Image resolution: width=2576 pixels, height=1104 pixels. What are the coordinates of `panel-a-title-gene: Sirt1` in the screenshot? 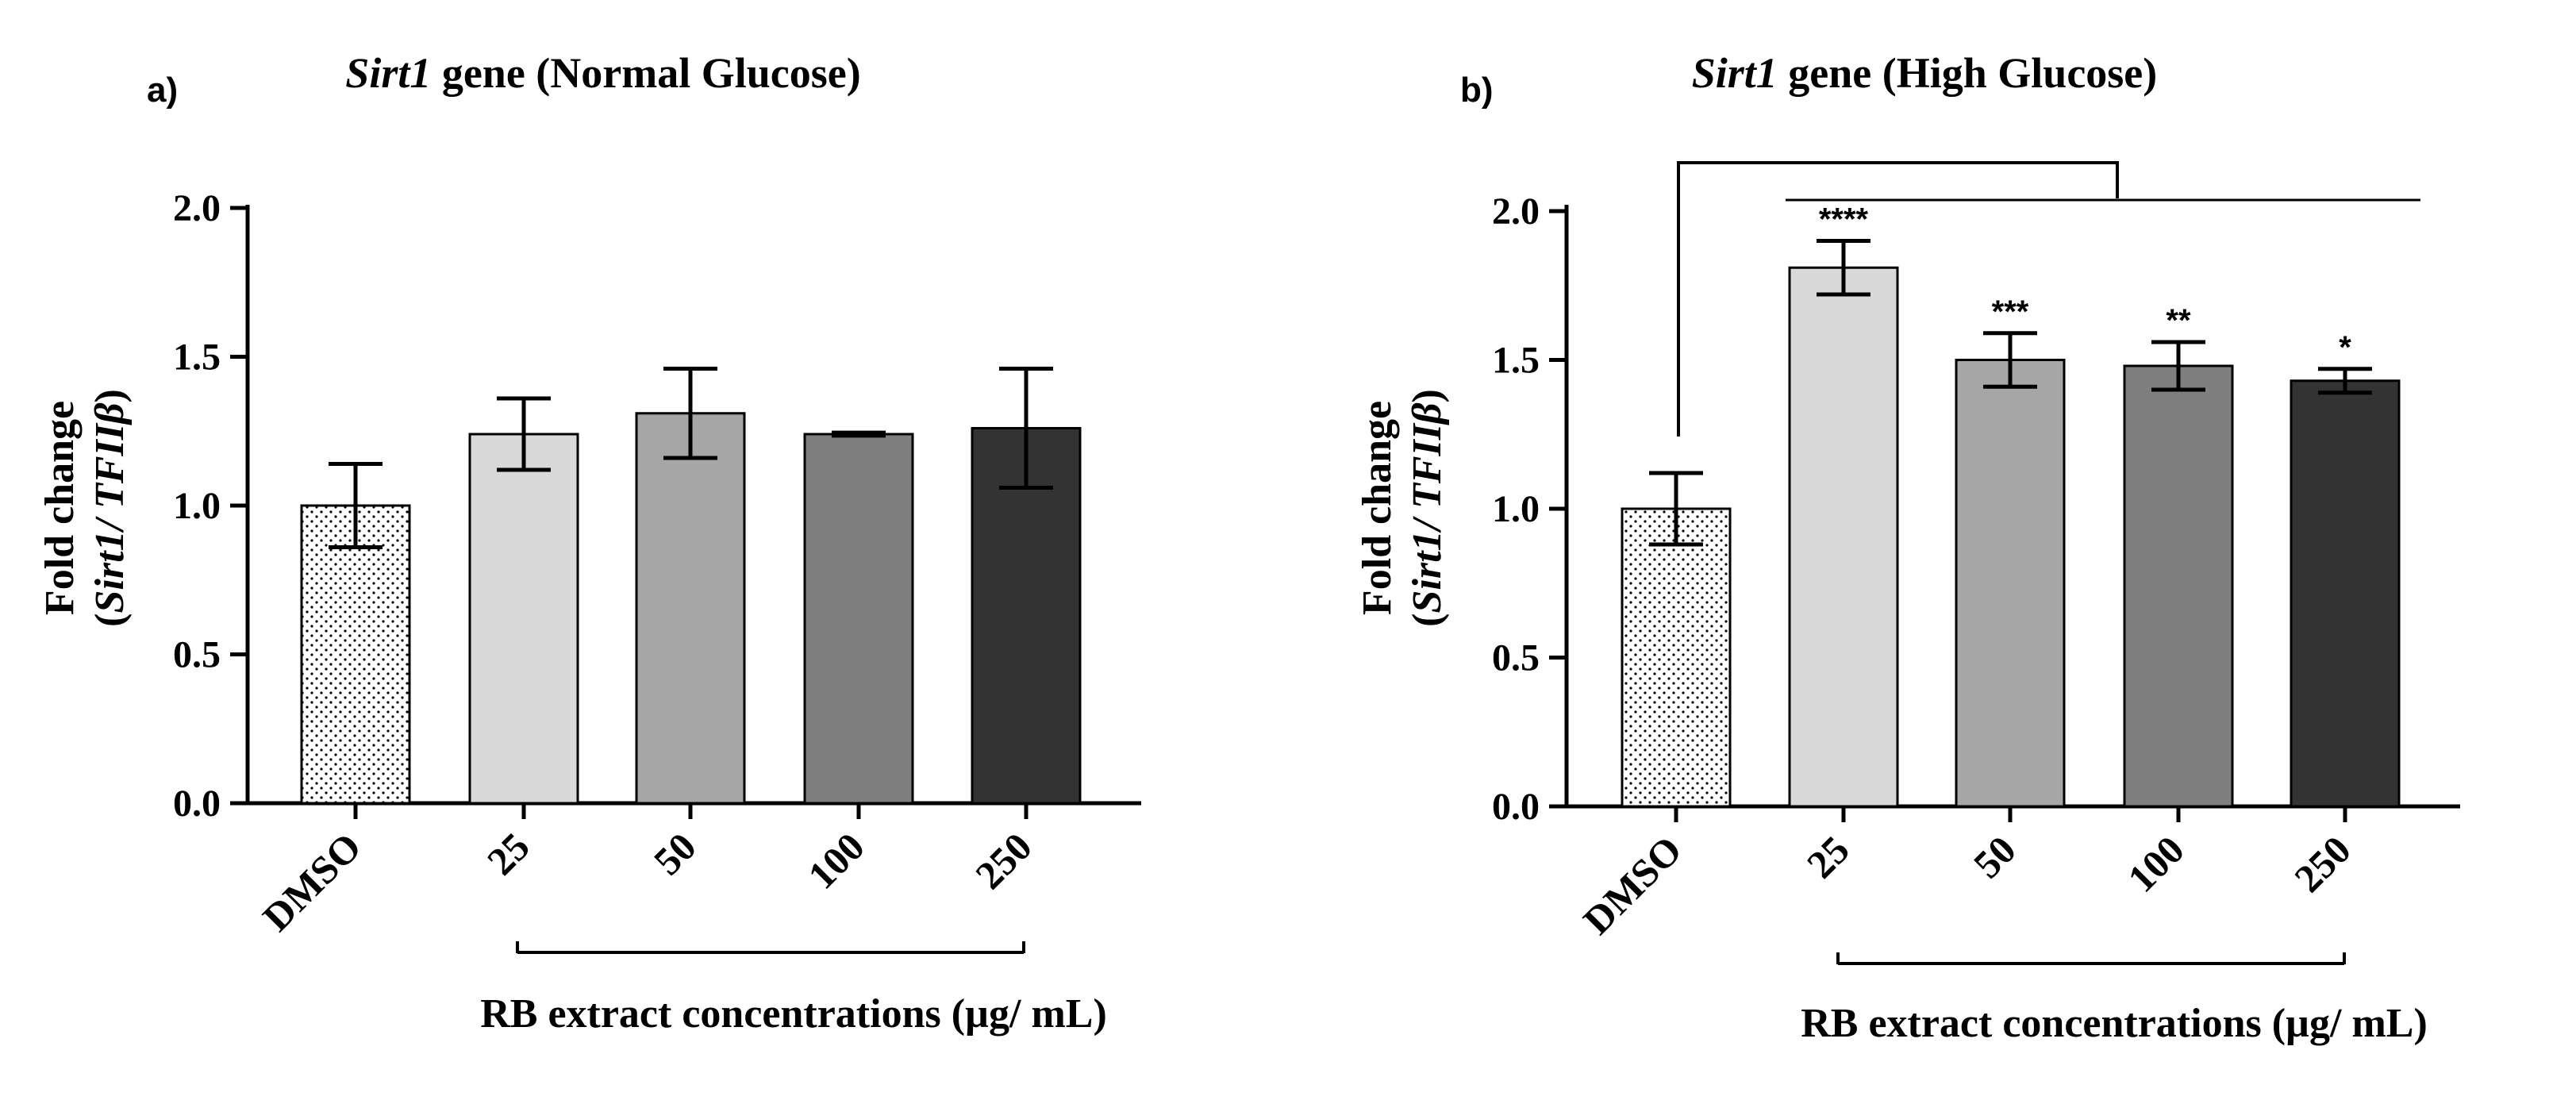 It's located at (388, 73).